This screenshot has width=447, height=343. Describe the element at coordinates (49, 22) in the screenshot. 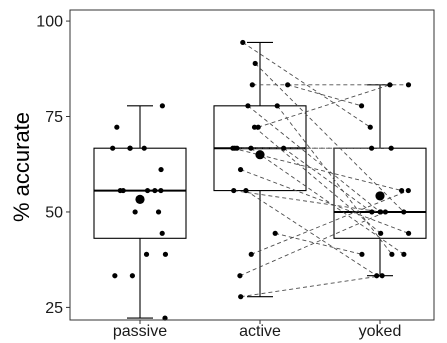

I see `y-tick-label: 100` at that location.